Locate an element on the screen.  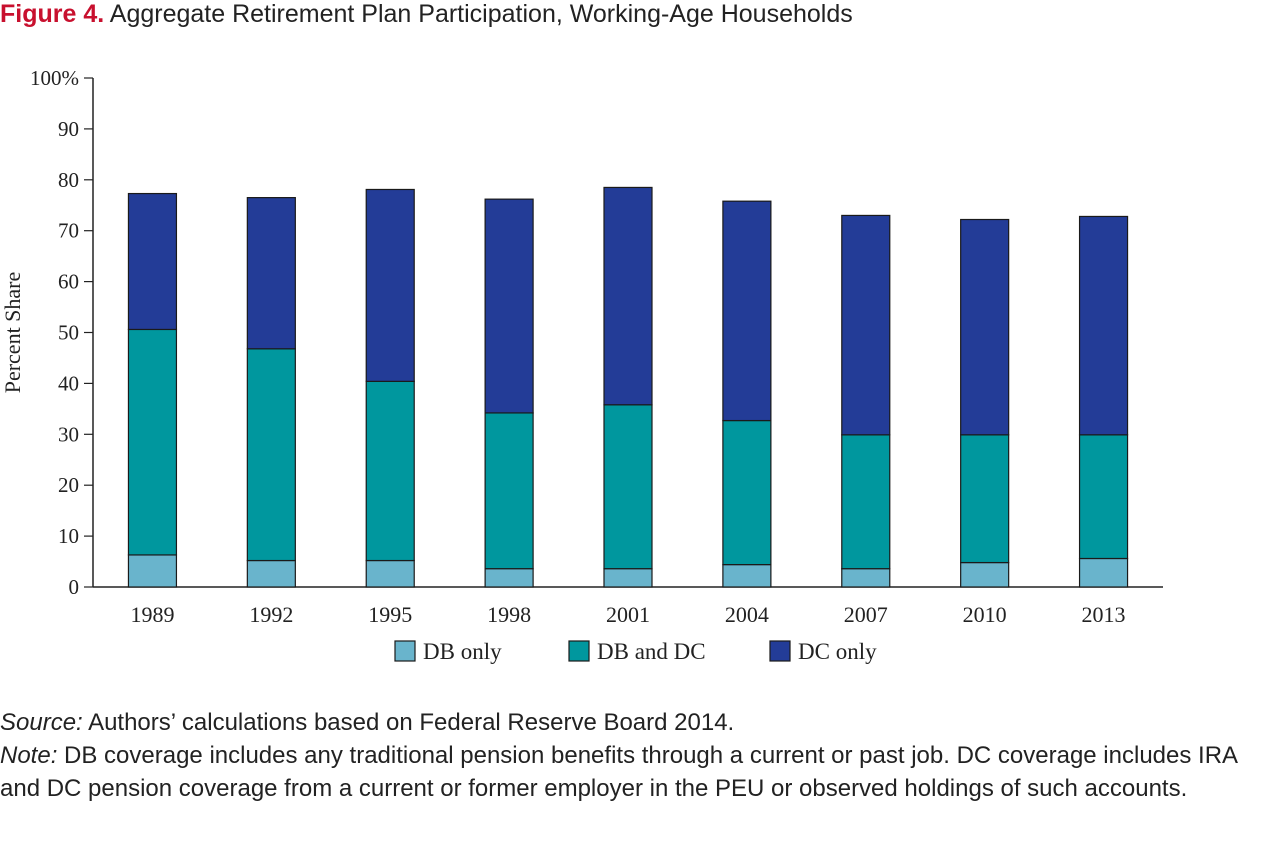
legend-label: DC only is located at coordinates (837, 651).